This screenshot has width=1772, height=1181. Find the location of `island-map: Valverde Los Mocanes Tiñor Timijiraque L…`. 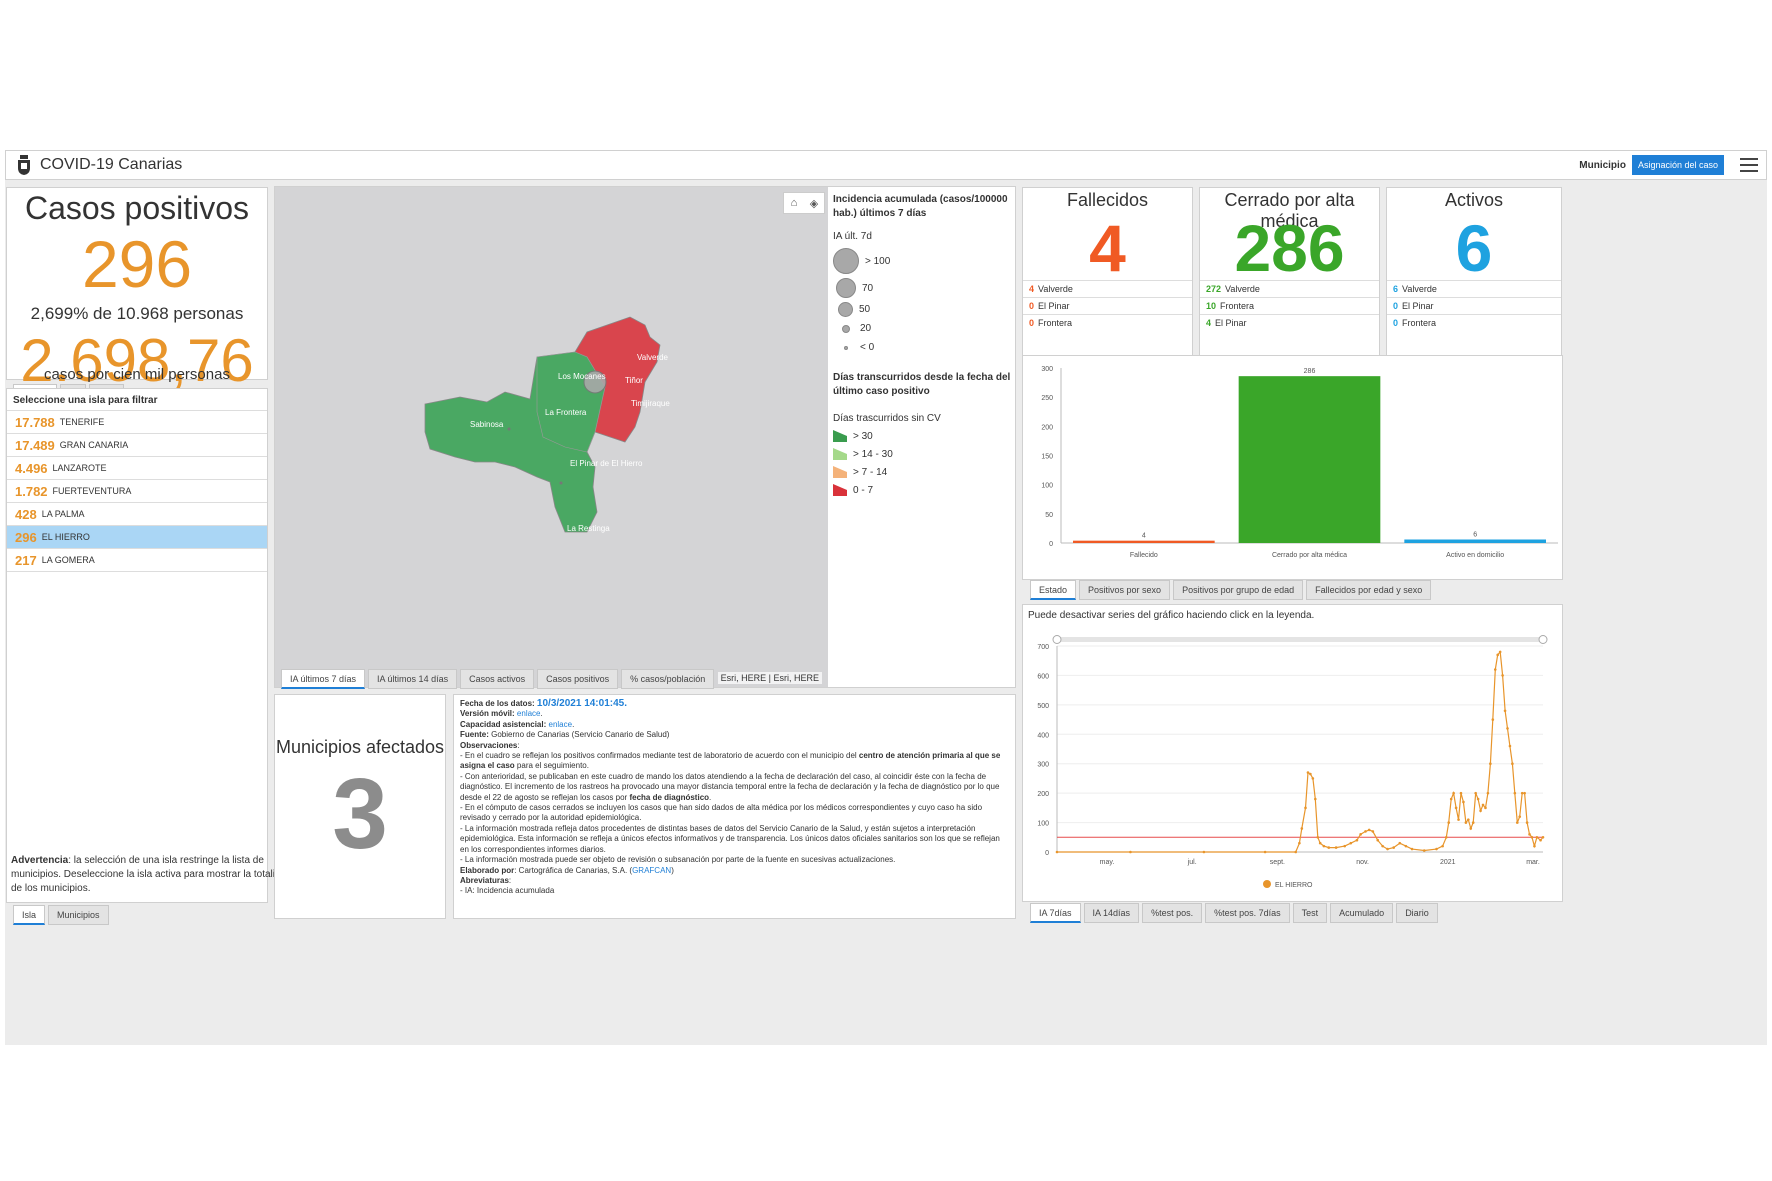

island-map: Valverde Los Mocanes Tiñor Timijiraque L… is located at coordinates (551, 437).